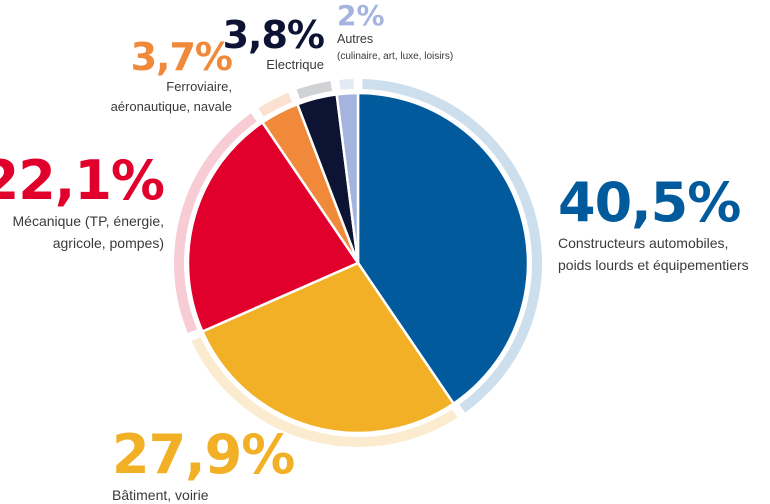 The image size is (770, 504). Describe the element at coordinates (273, 227) in the screenshot. I see `slice-mecanique` at that location.